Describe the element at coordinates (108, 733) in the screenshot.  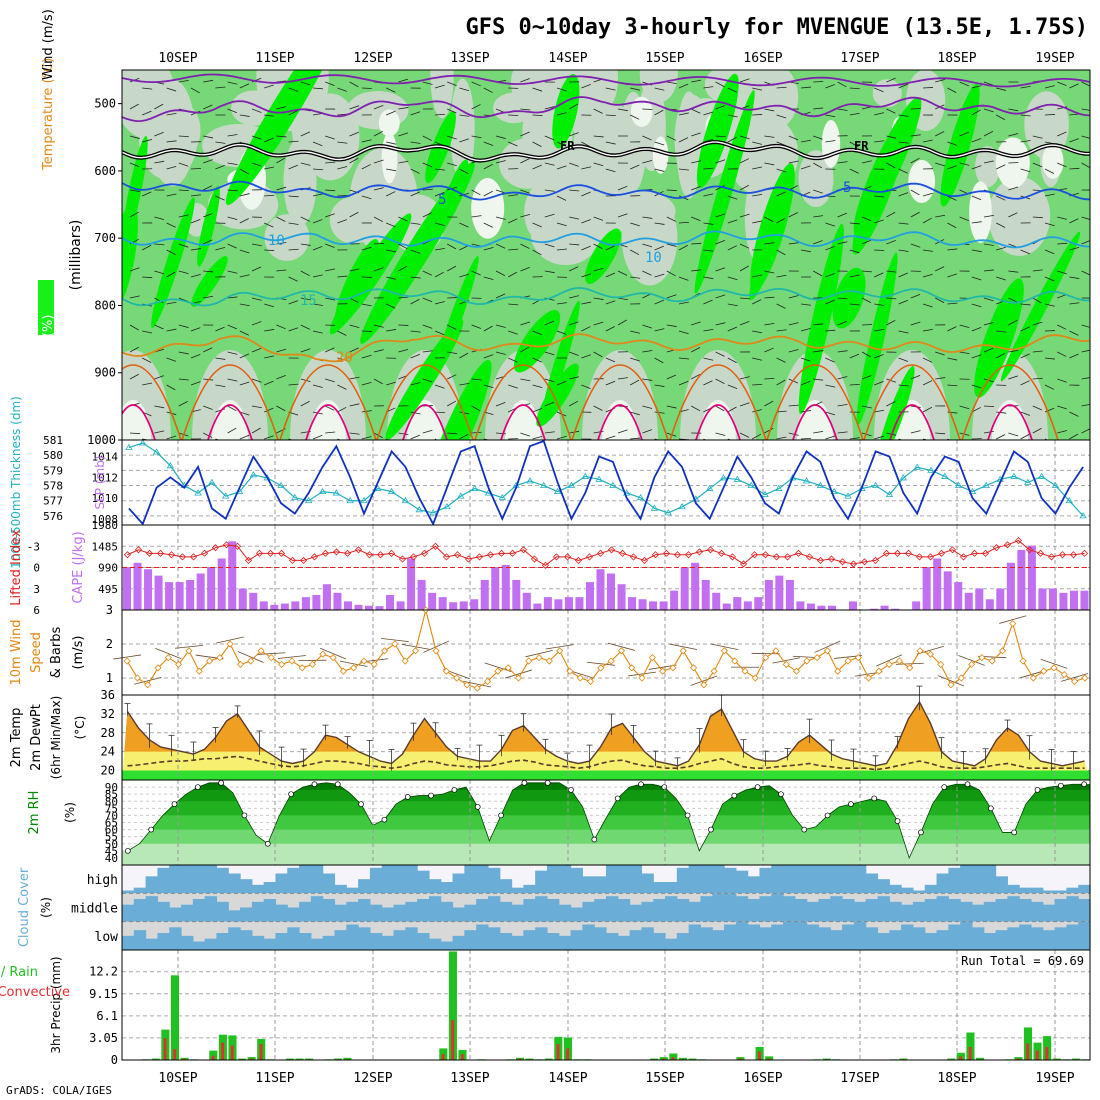
I see `temp-ytick: 28` at that location.